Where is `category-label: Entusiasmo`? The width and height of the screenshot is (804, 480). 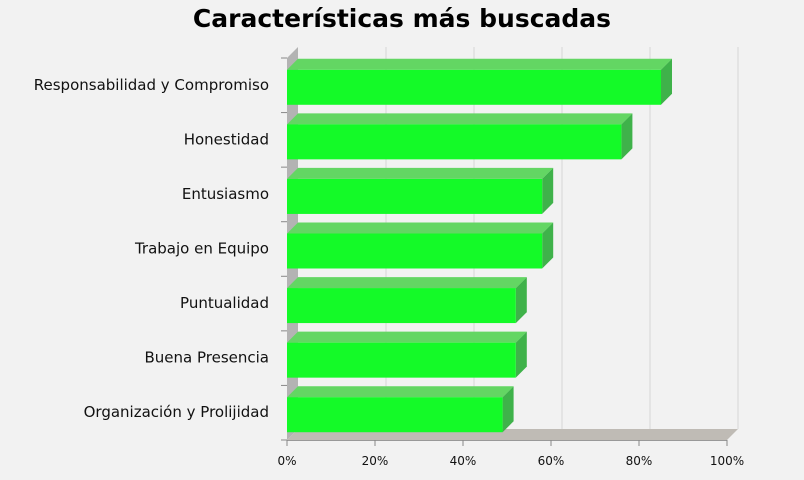 category-label: Entusiasmo is located at coordinates (225, 194).